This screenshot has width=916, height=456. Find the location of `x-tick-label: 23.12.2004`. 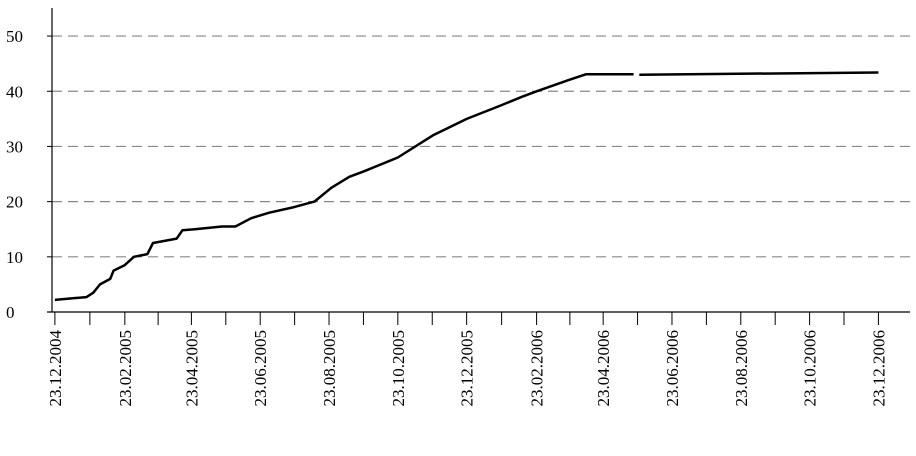

x-tick-label: 23.12.2004 is located at coordinates (55, 368).